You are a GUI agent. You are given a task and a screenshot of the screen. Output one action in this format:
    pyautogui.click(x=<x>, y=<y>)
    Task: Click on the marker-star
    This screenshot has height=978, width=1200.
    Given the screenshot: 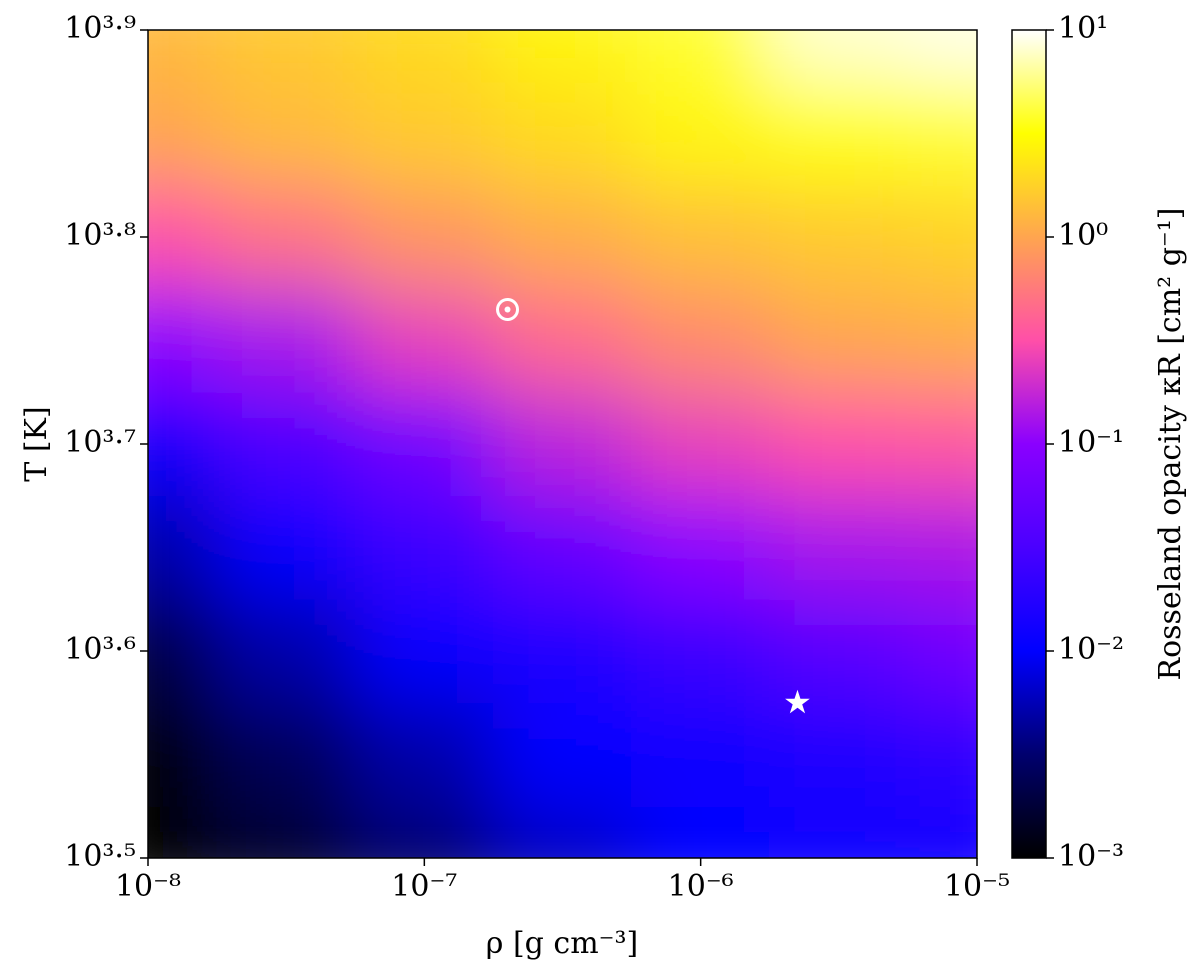 What is the action you would take?
    pyautogui.click(x=797, y=701)
    